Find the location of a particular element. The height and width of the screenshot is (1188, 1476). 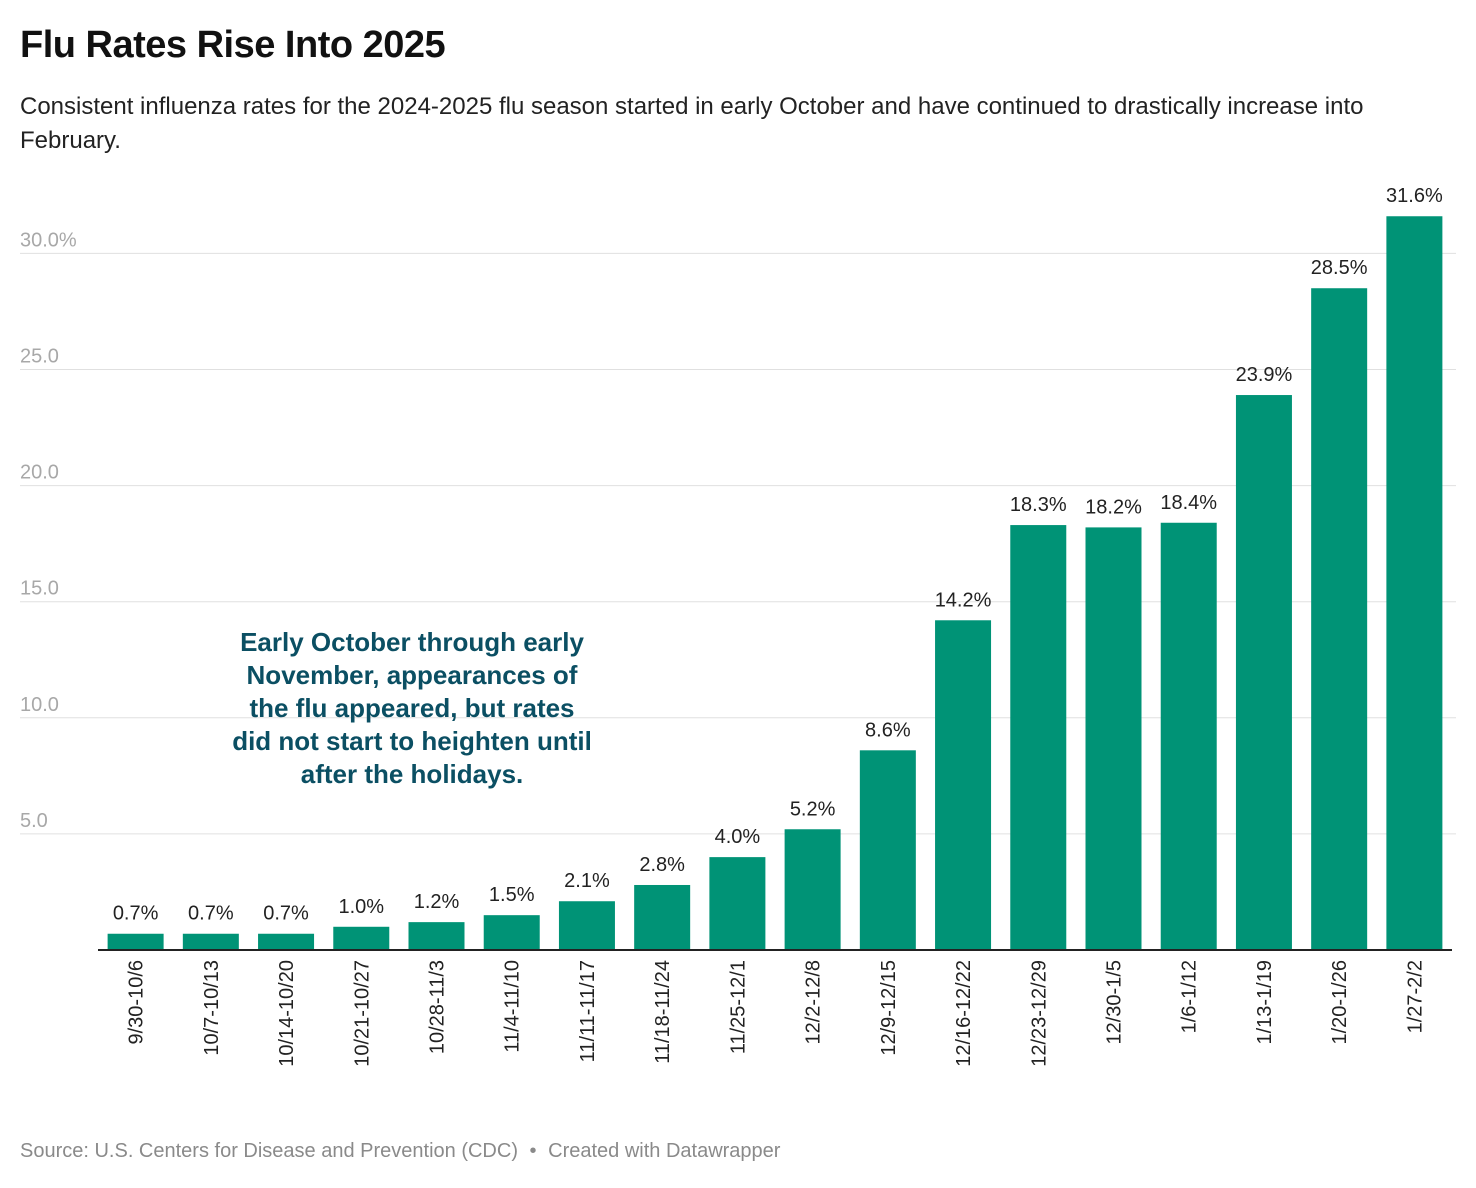

credit-link: Created with Datawrapper is located at coordinates (664, 1151).